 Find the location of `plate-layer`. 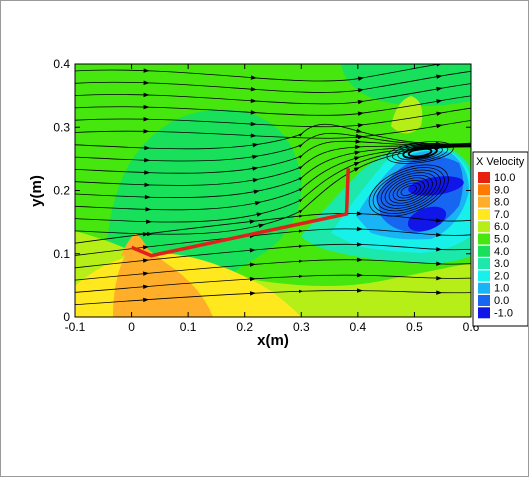

plate-layer is located at coordinates (240, 213).